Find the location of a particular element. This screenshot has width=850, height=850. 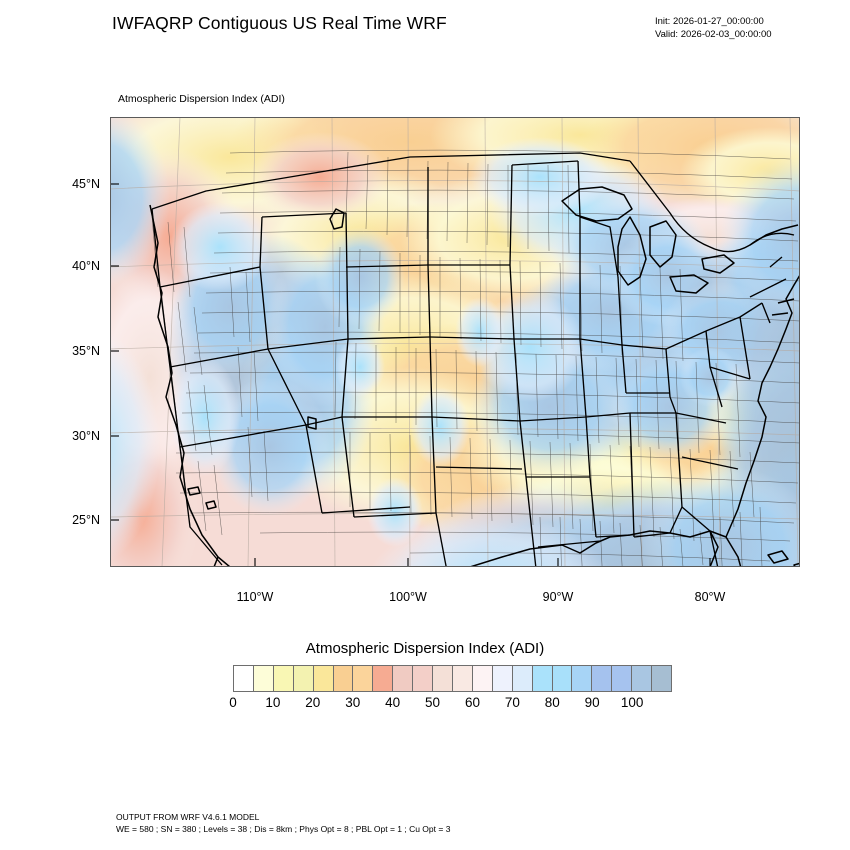

colorbar-tick-20: 20 is located at coordinates (313, 702).